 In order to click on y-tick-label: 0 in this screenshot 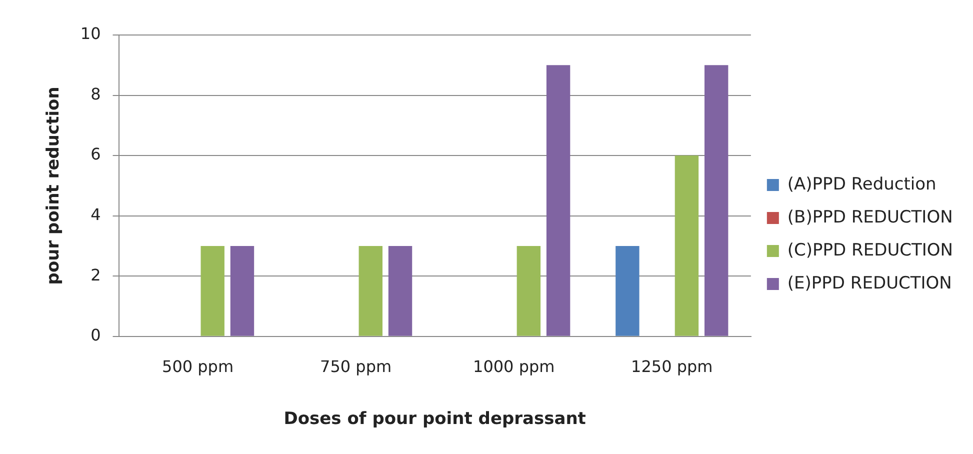, I will do `click(95, 335)`.